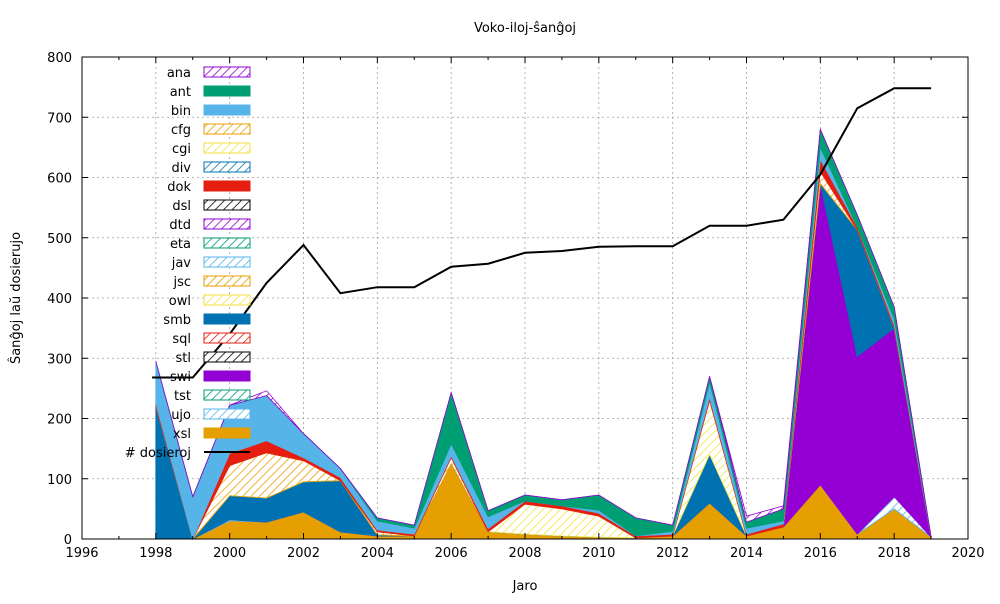  Describe the element at coordinates (525, 28) in the screenshot. I see `chart-title: Voko-iloj-ŝanĝoj` at that location.